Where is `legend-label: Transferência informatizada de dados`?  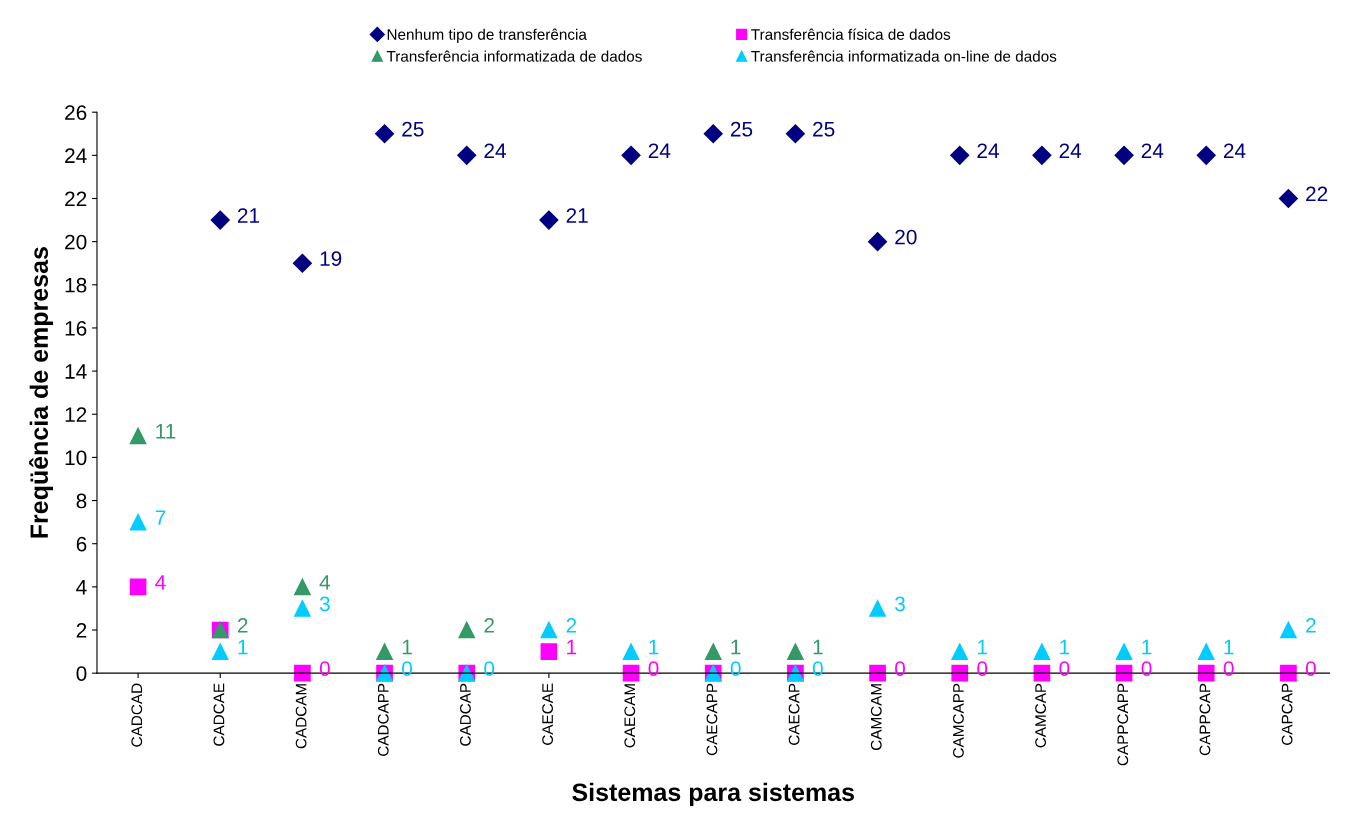
legend-label: Transferência informatizada de dados is located at coordinates (514, 56).